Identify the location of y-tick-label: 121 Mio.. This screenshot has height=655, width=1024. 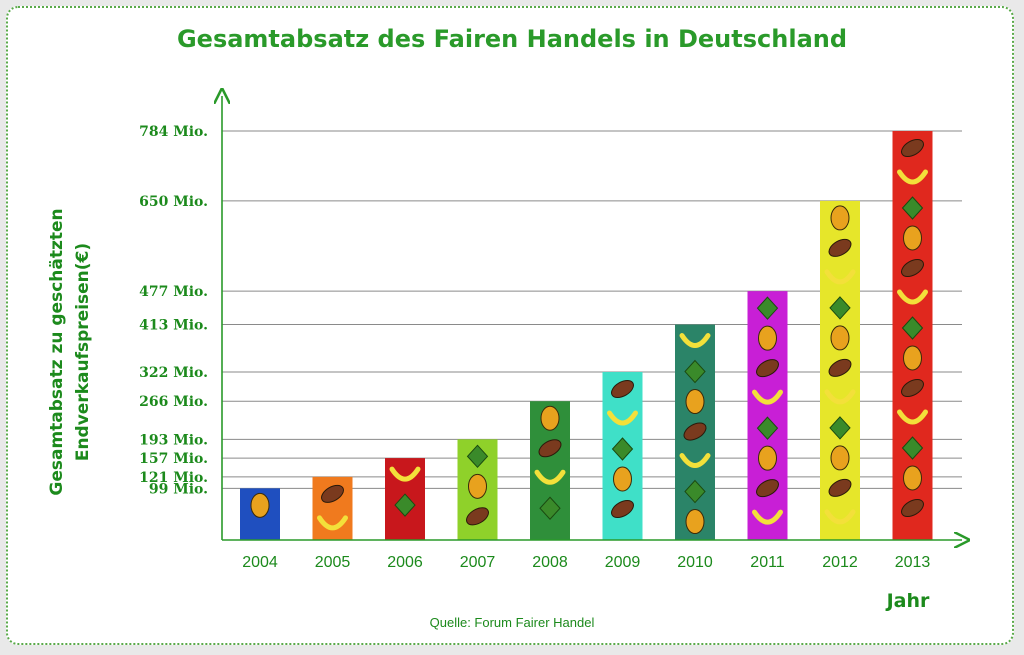
(173, 478).